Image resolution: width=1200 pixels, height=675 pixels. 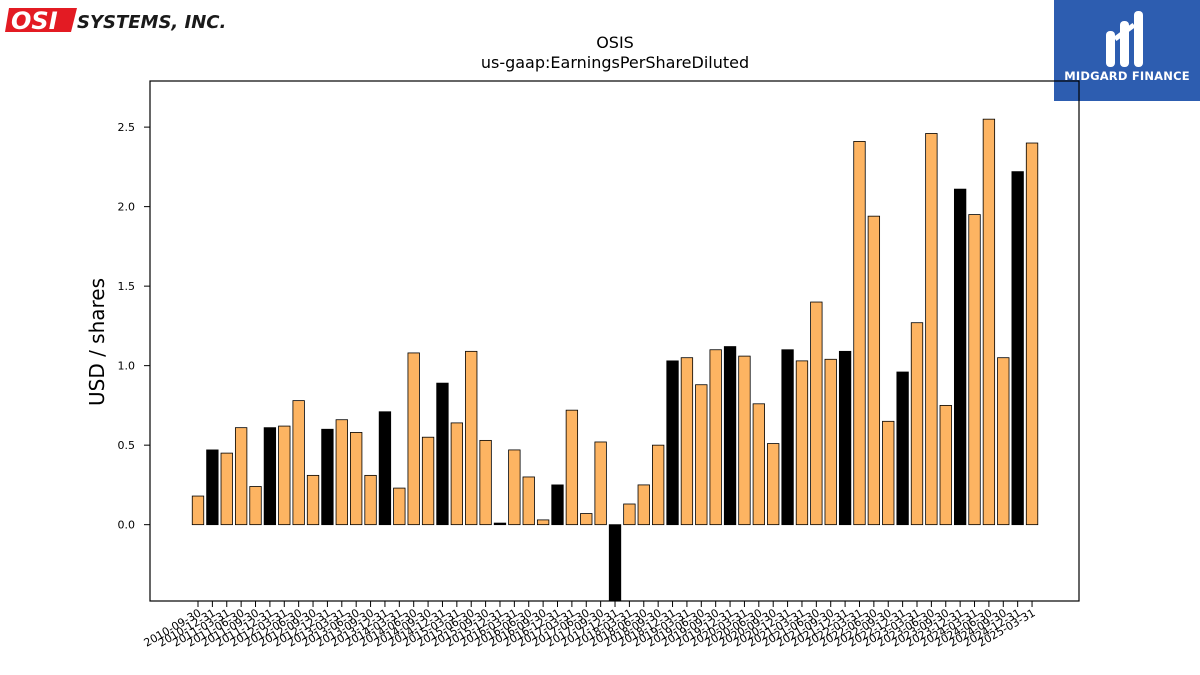 What do you see at coordinates (127, 525) in the screenshot?
I see `y-tick-label: 0.0` at bounding box center [127, 525].